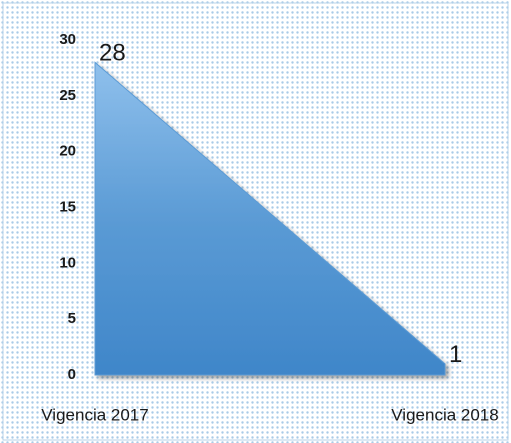  What do you see at coordinates (67, 95) in the screenshot?
I see `y-tick-label: 25` at bounding box center [67, 95].